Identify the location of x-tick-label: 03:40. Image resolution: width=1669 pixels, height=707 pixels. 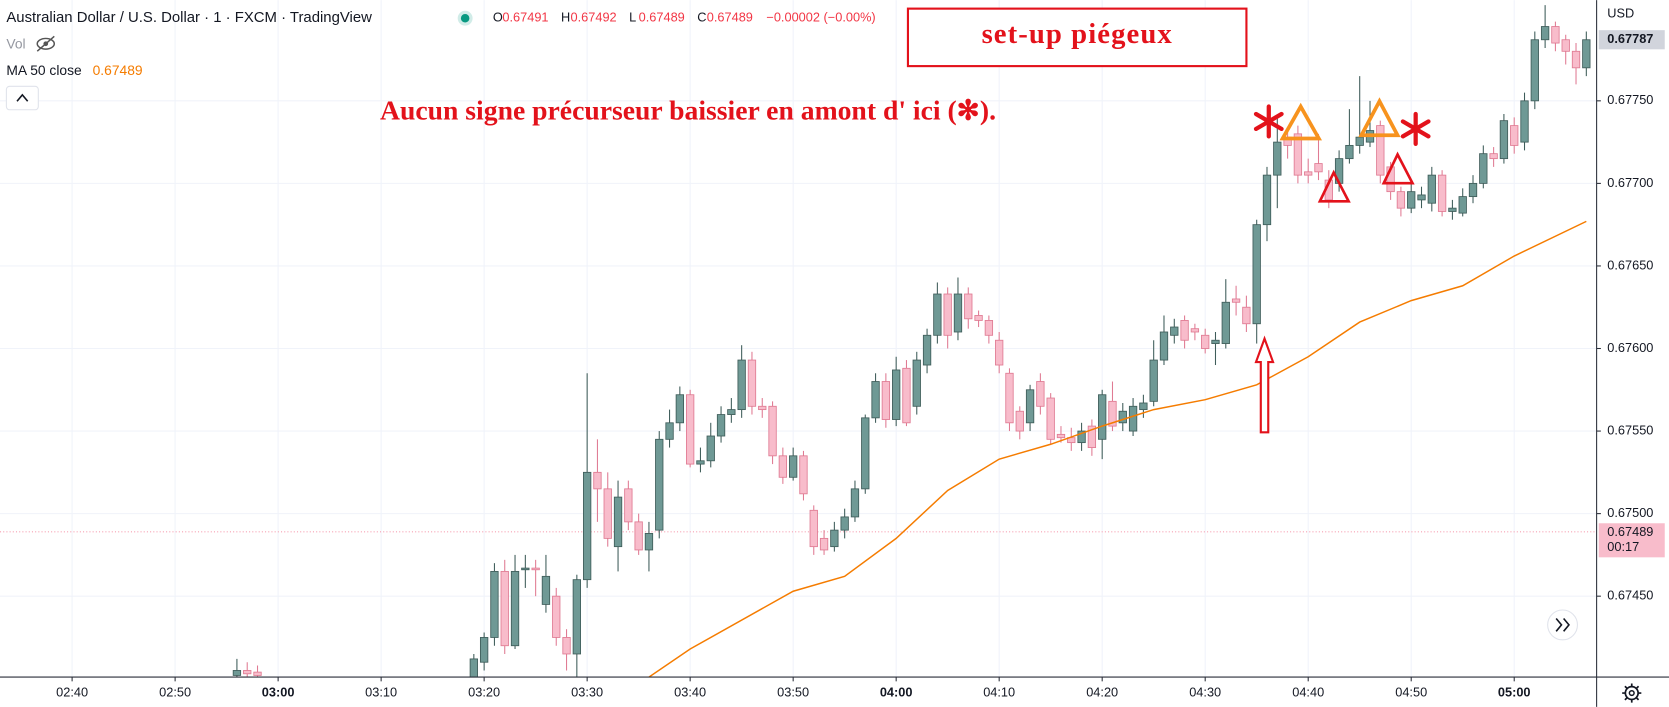
(690, 691).